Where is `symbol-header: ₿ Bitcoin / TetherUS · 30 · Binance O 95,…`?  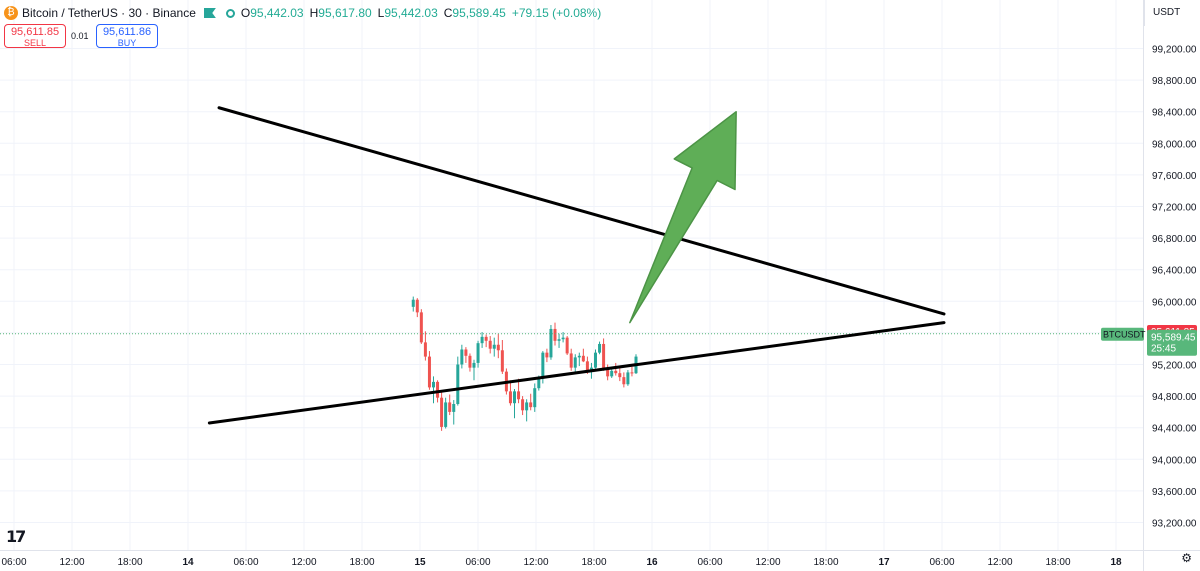 symbol-header: ₿ Bitcoin / TetherUS · 30 · Binance O 95,… is located at coordinates (305, 13).